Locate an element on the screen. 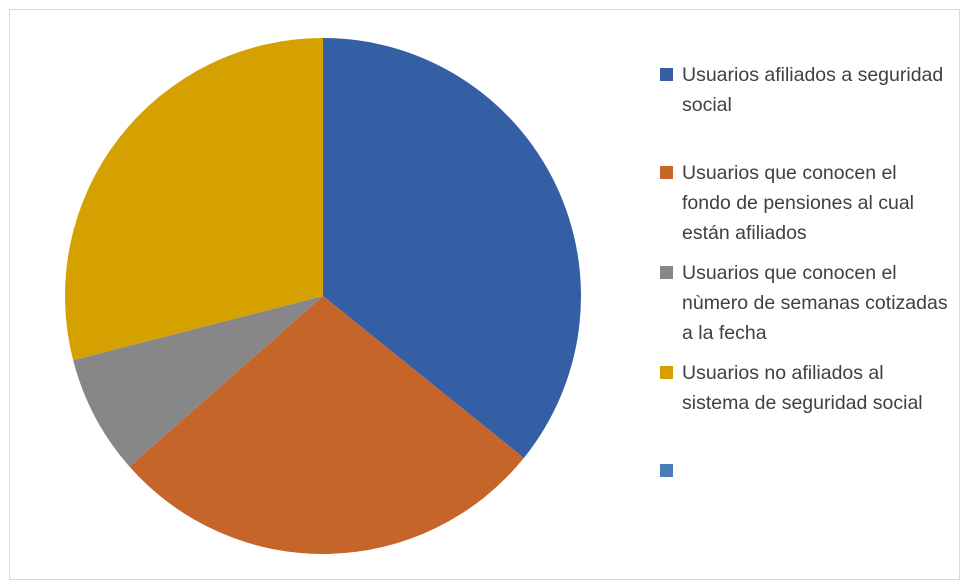 This screenshot has width=961, height=580. pie-slice is located at coordinates (198, 381).